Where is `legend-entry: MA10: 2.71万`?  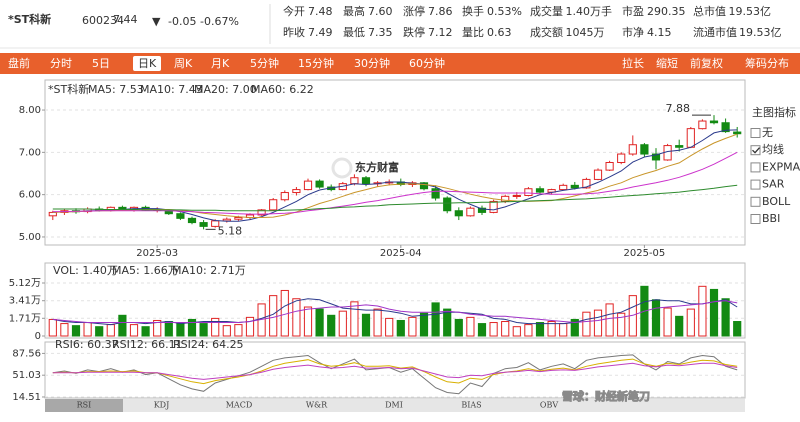
legend-entry: MA10: 2.71万 is located at coordinates (209, 270).